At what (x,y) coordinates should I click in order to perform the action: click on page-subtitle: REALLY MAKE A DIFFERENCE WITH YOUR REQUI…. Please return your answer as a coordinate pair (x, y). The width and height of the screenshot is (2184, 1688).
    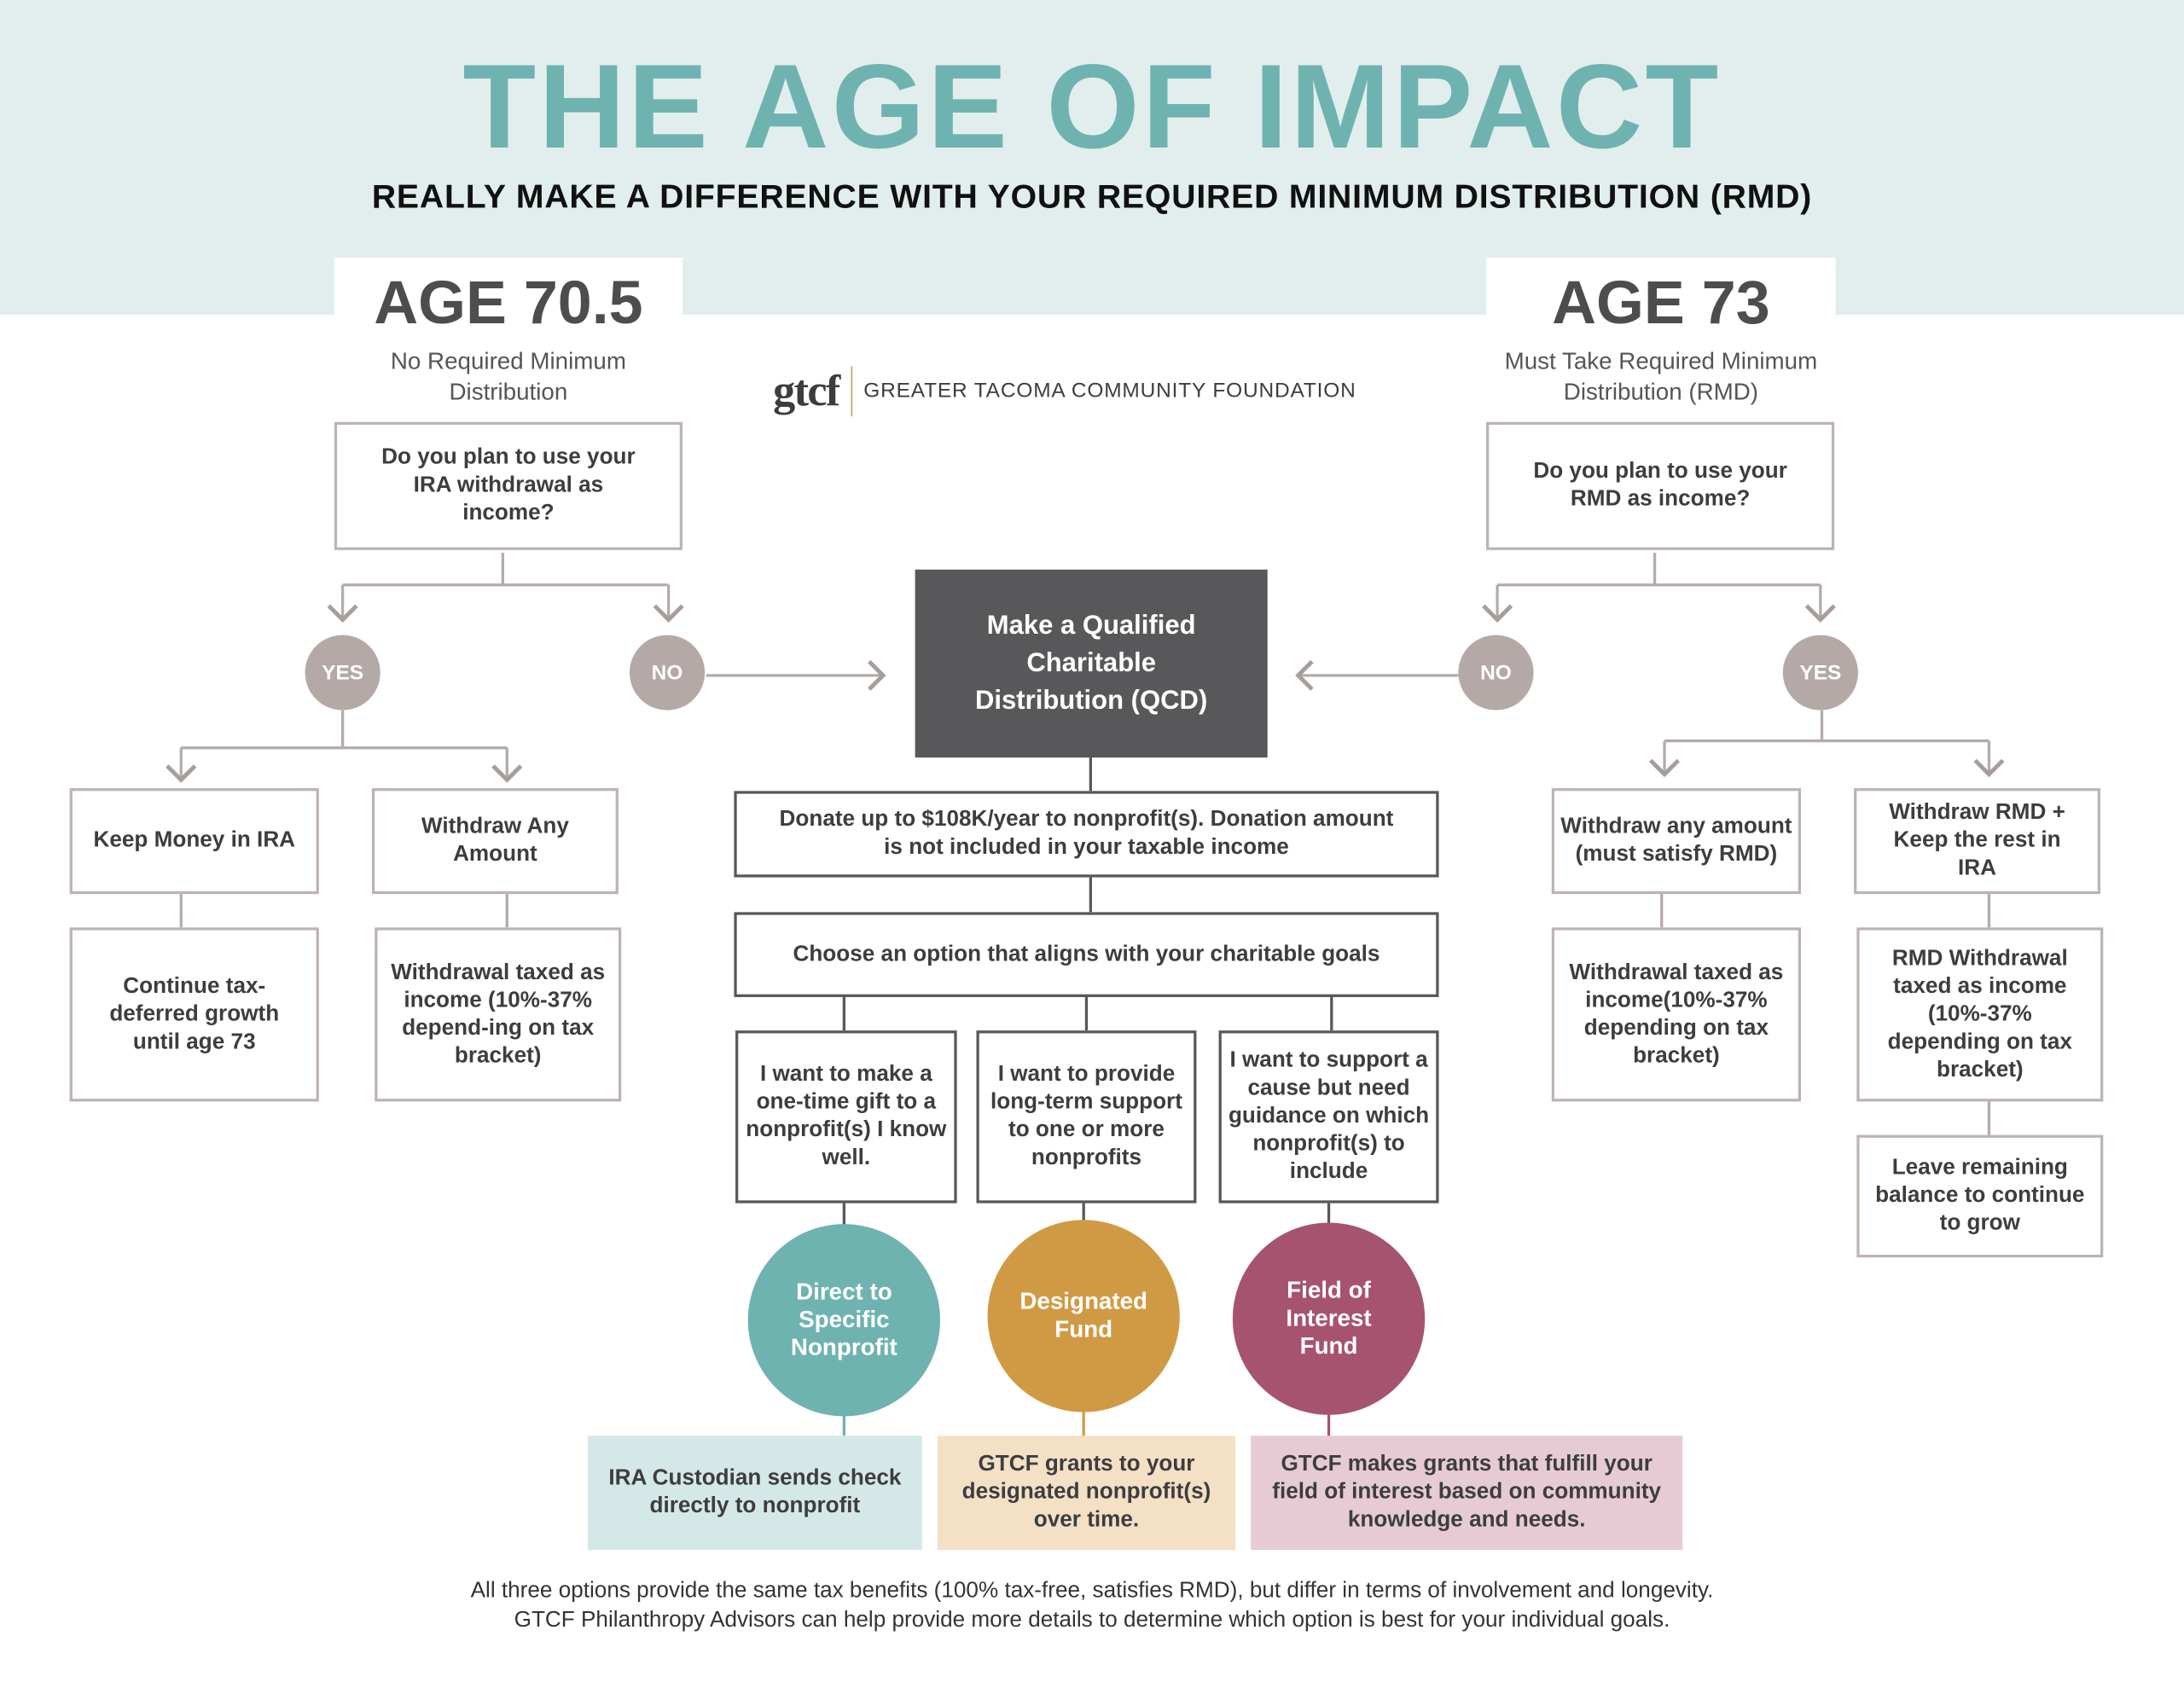
    Looking at the image, I should click on (1092, 197).